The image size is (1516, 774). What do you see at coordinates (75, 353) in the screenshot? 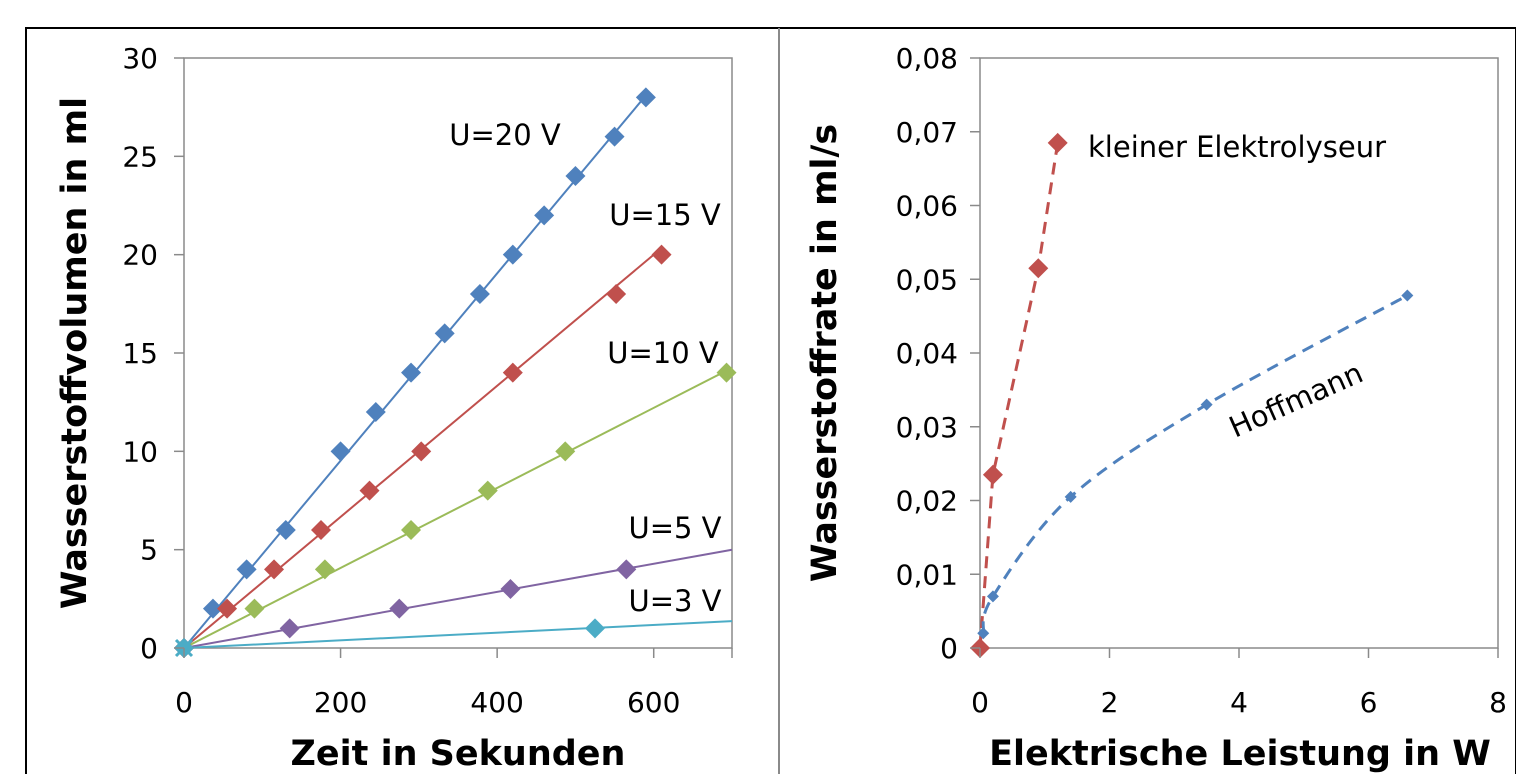
I see `left-y-axis-title: Wasserstoffvolumen in ml` at bounding box center [75, 353].